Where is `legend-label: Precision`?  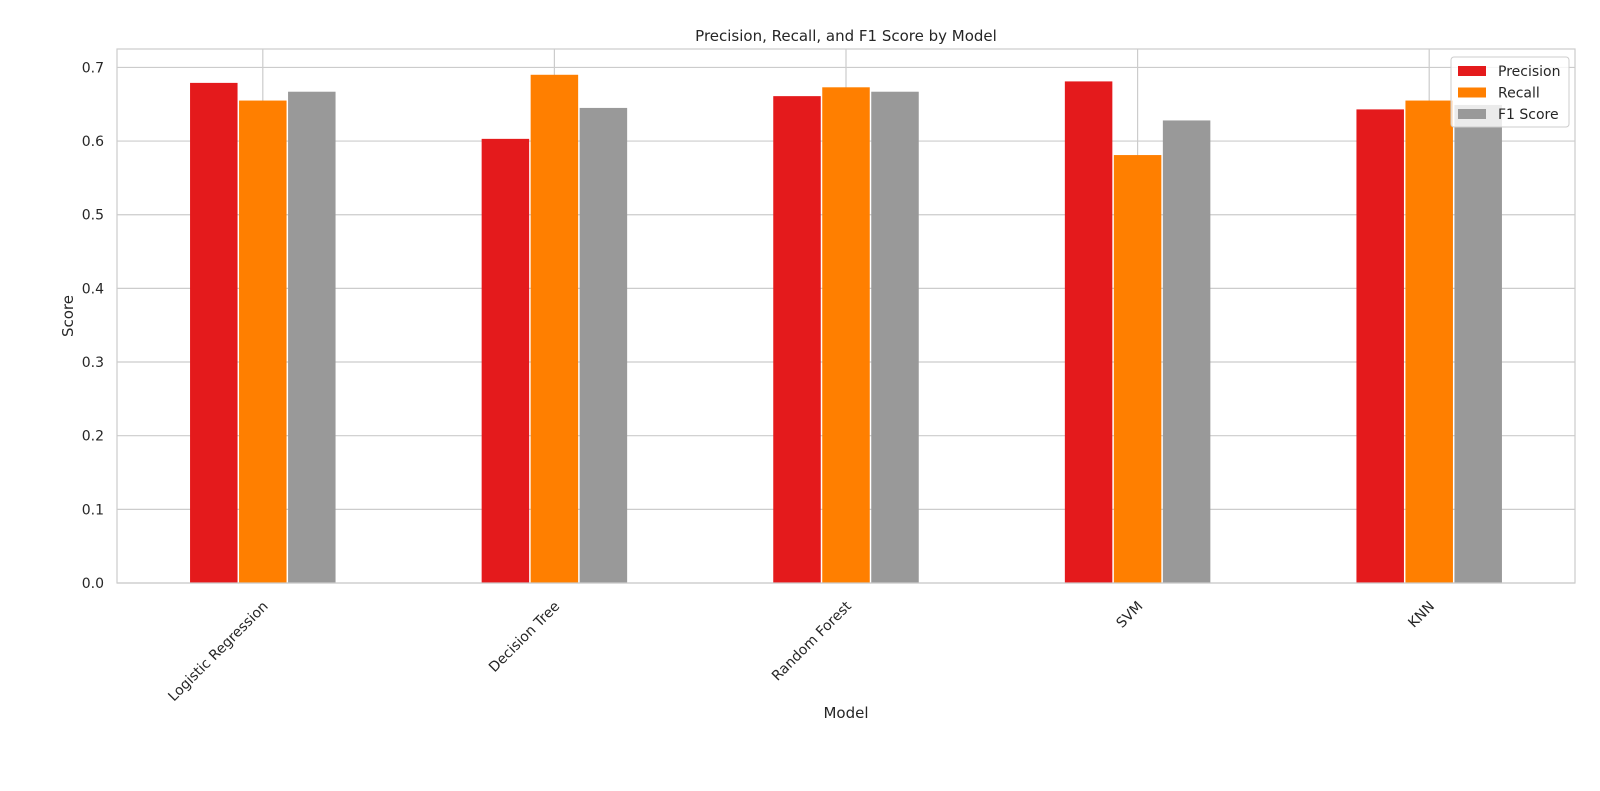
legend-label: Precision is located at coordinates (1529, 72).